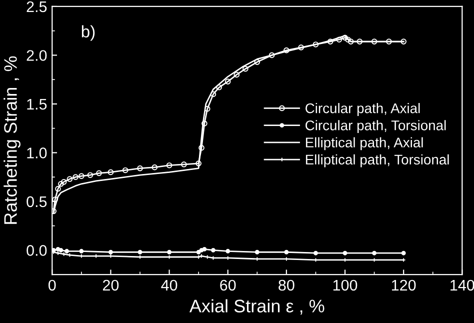  What do you see at coordinates (36, 6) in the screenshot?
I see `y-tick-label: 2.5` at bounding box center [36, 6].